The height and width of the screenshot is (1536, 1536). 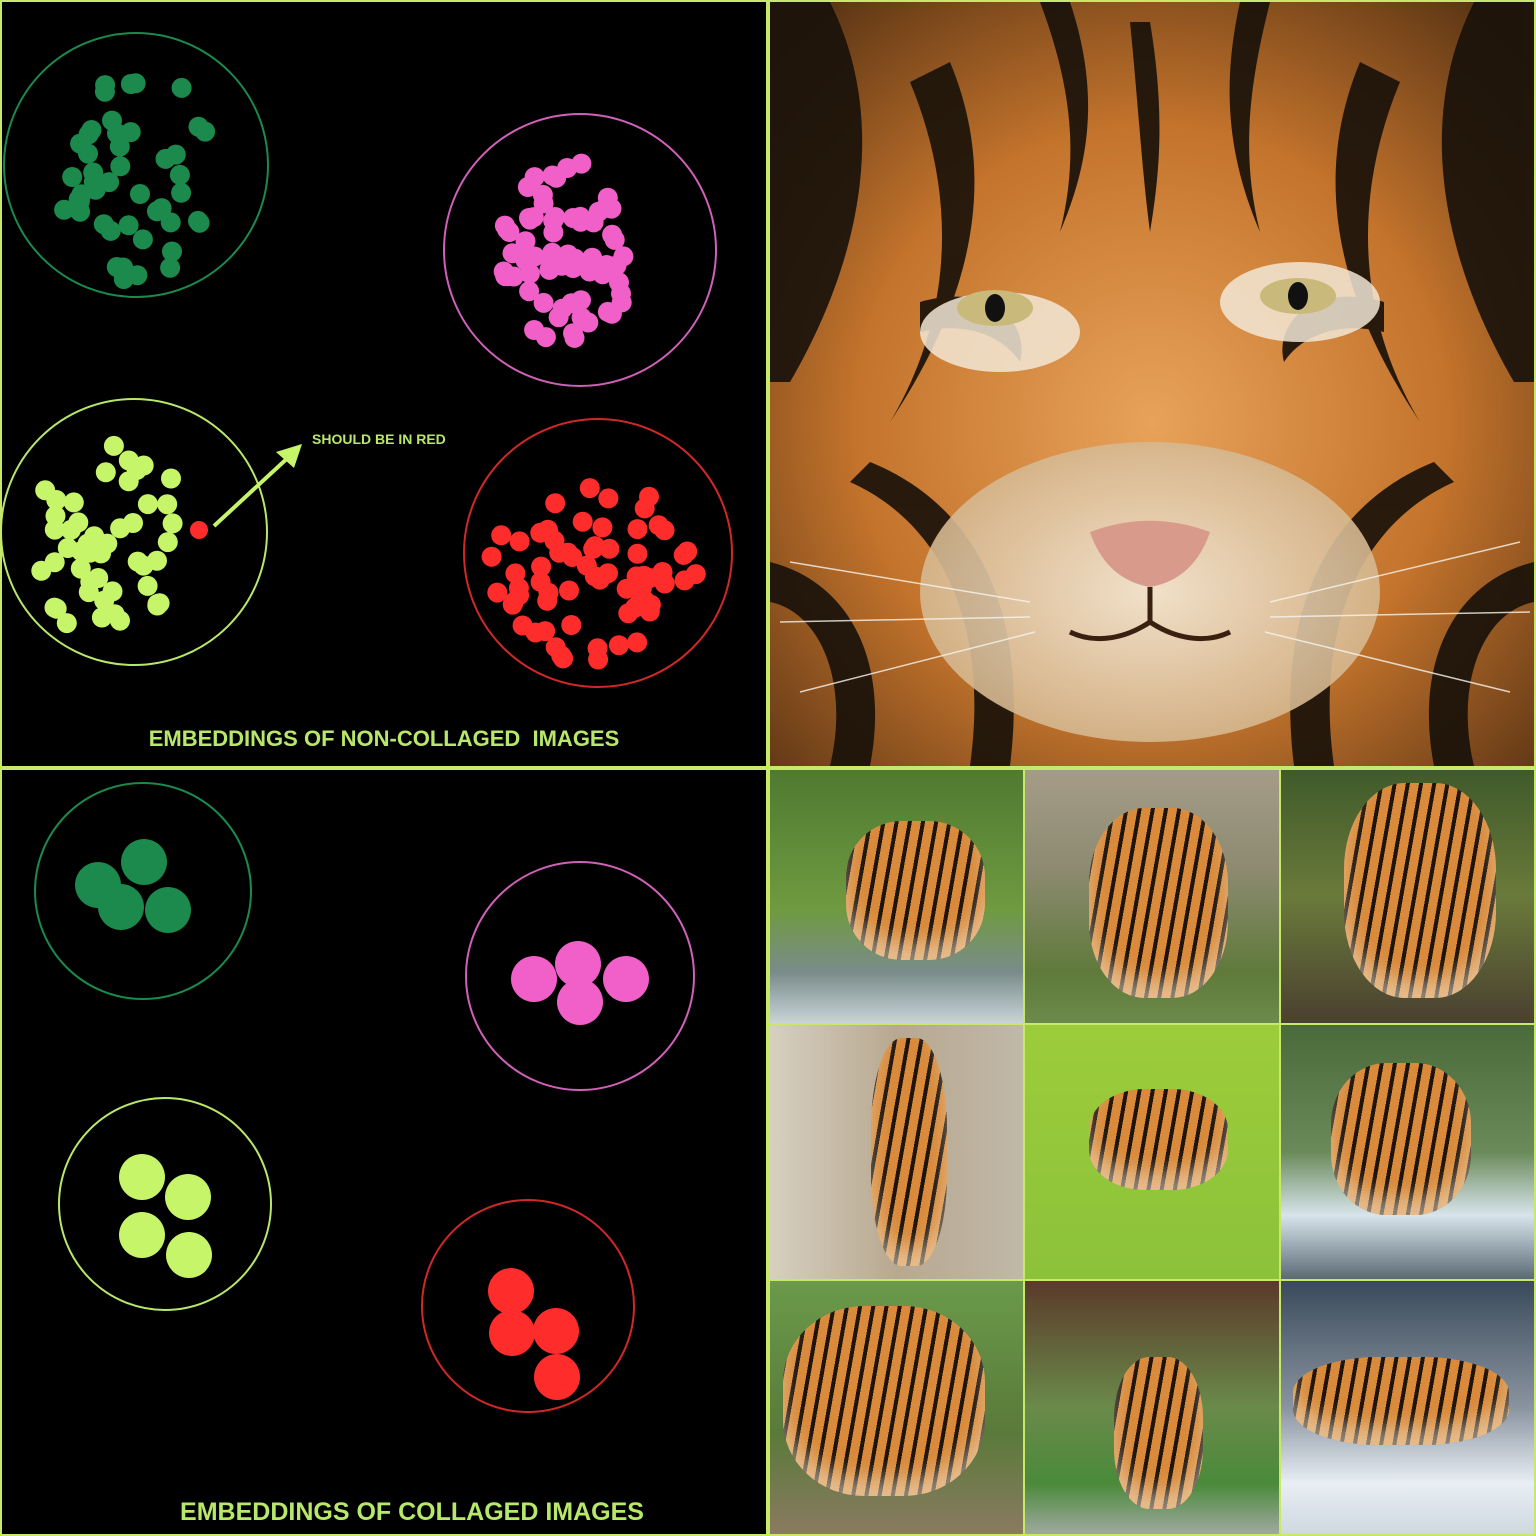 What do you see at coordinates (384, 738) in the screenshot?
I see `panel-title: EMBEDDINGS OF NON-COLLAGED IMAGES` at bounding box center [384, 738].